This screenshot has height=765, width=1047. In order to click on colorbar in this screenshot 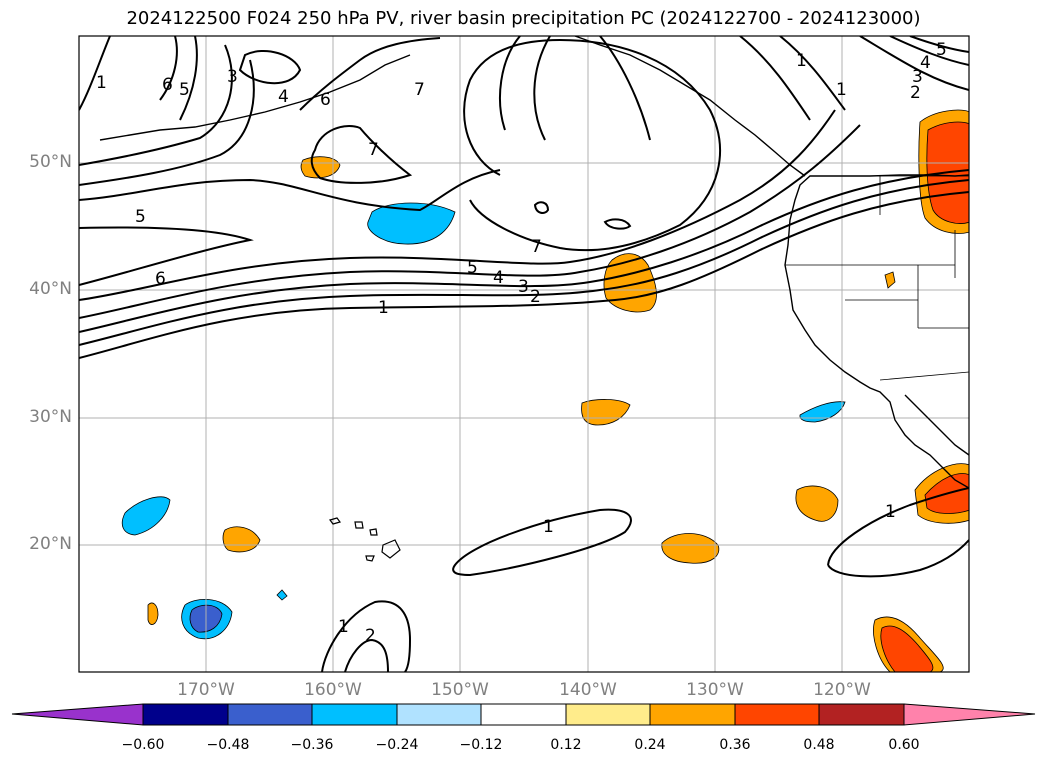, I will do `click(523, 714)`.